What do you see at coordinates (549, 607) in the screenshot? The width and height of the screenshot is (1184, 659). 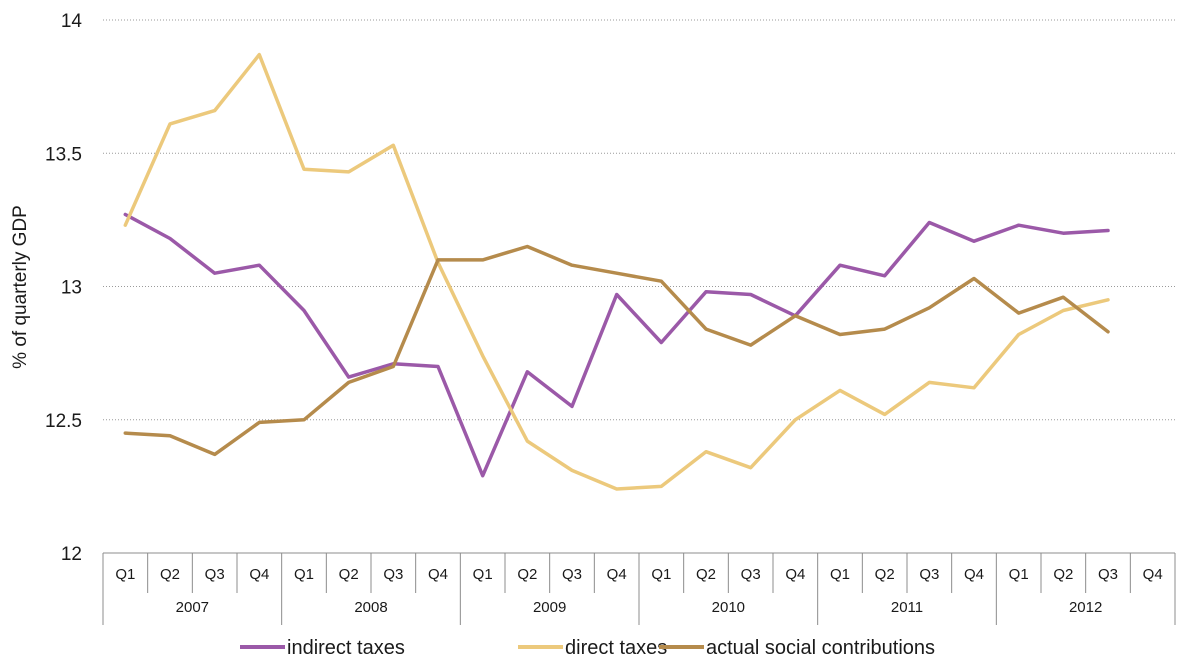 I see `year-label: 2009` at bounding box center [549, 607].